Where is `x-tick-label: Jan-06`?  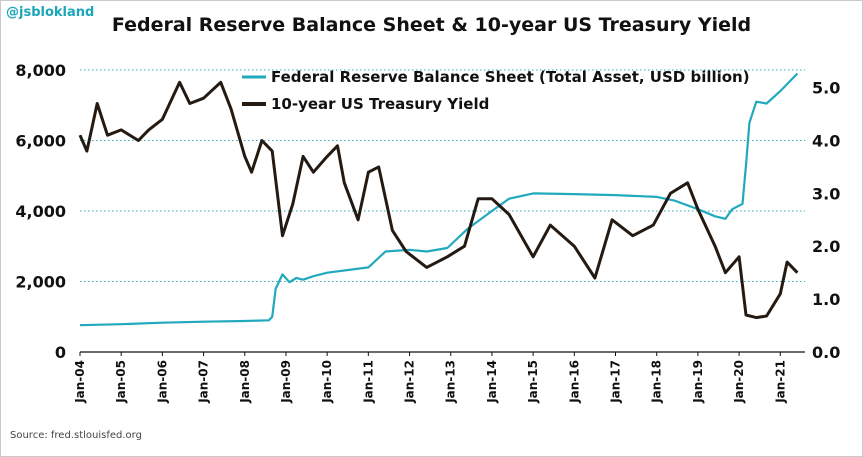 x-tick-label: Jan-06 is located at coordinates (162, 382).